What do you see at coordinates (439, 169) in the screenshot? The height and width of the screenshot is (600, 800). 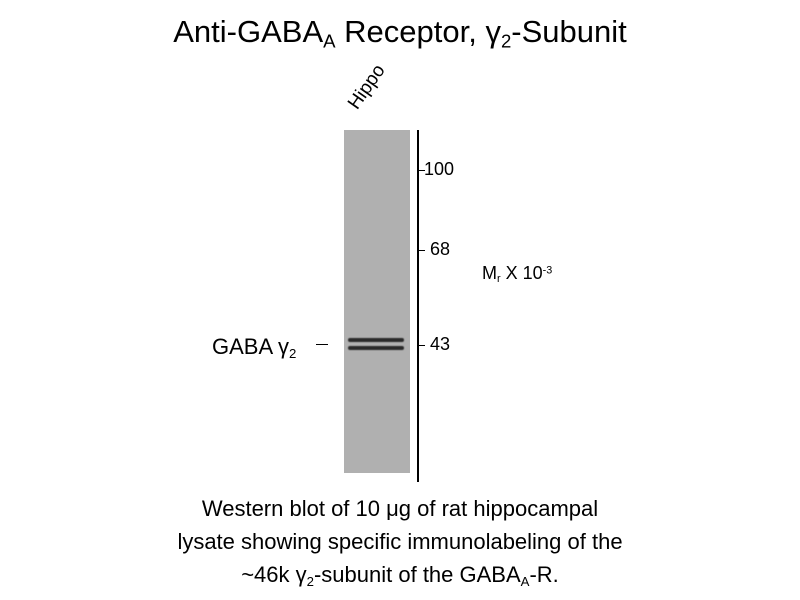 I see `marker-label: 100` at bounding box center [439, 169].